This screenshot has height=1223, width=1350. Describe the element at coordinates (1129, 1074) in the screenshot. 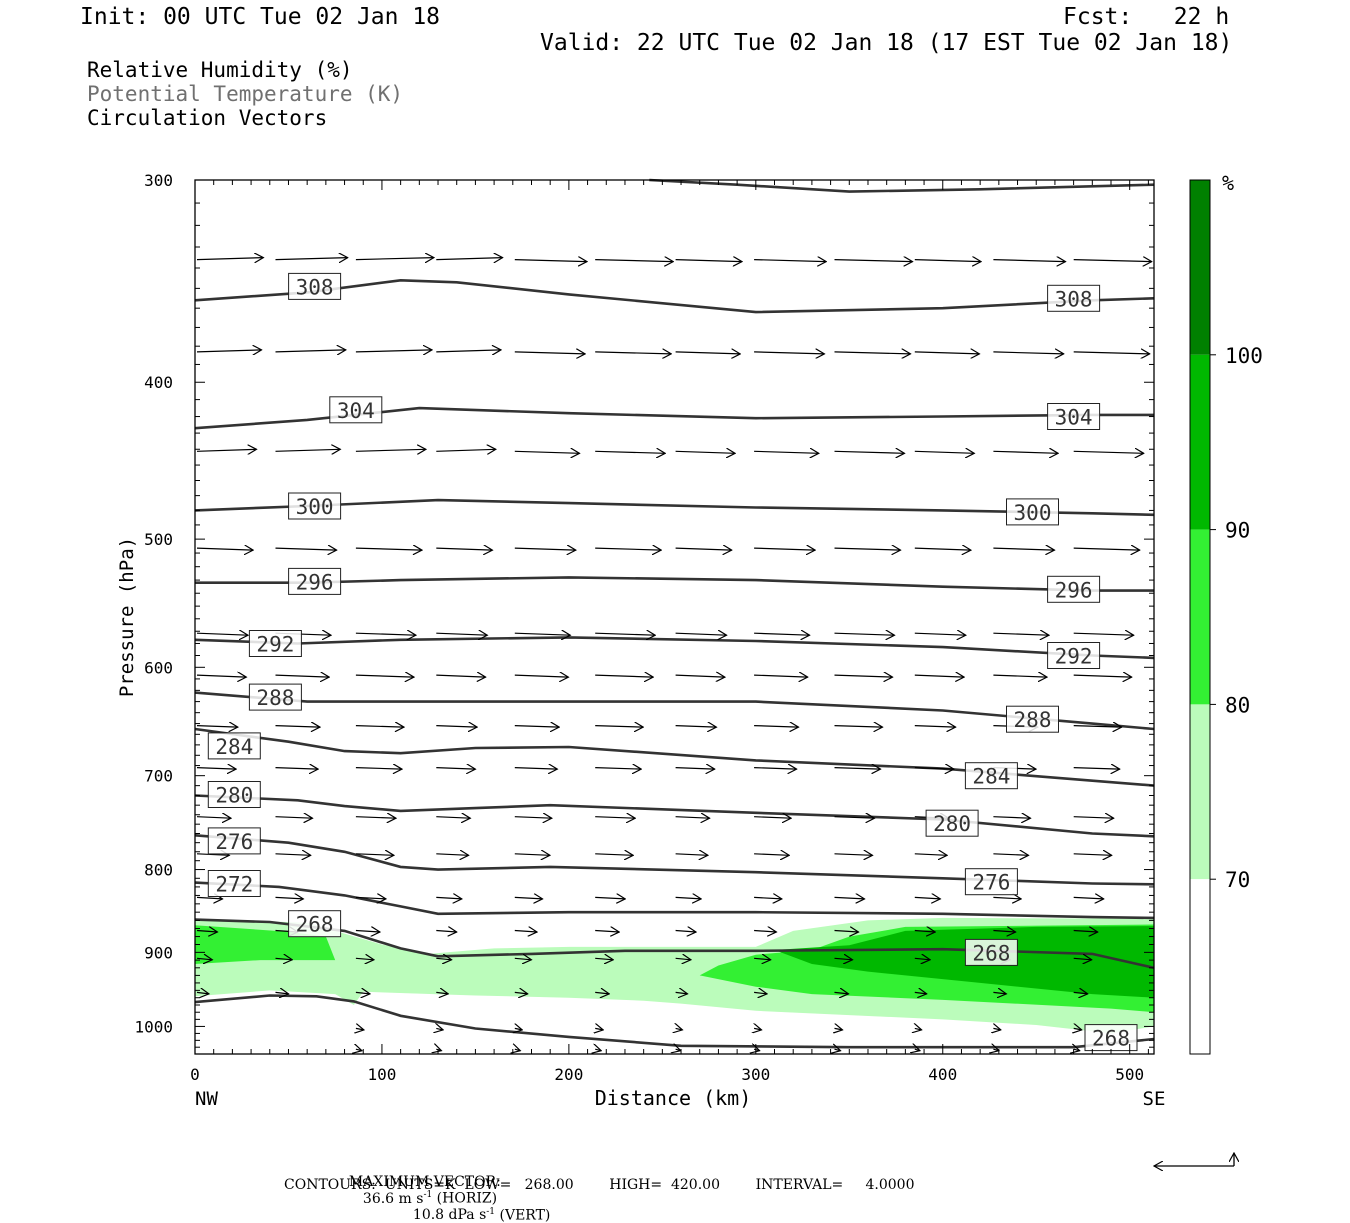

I see `x-tick-label: 500` at that location.